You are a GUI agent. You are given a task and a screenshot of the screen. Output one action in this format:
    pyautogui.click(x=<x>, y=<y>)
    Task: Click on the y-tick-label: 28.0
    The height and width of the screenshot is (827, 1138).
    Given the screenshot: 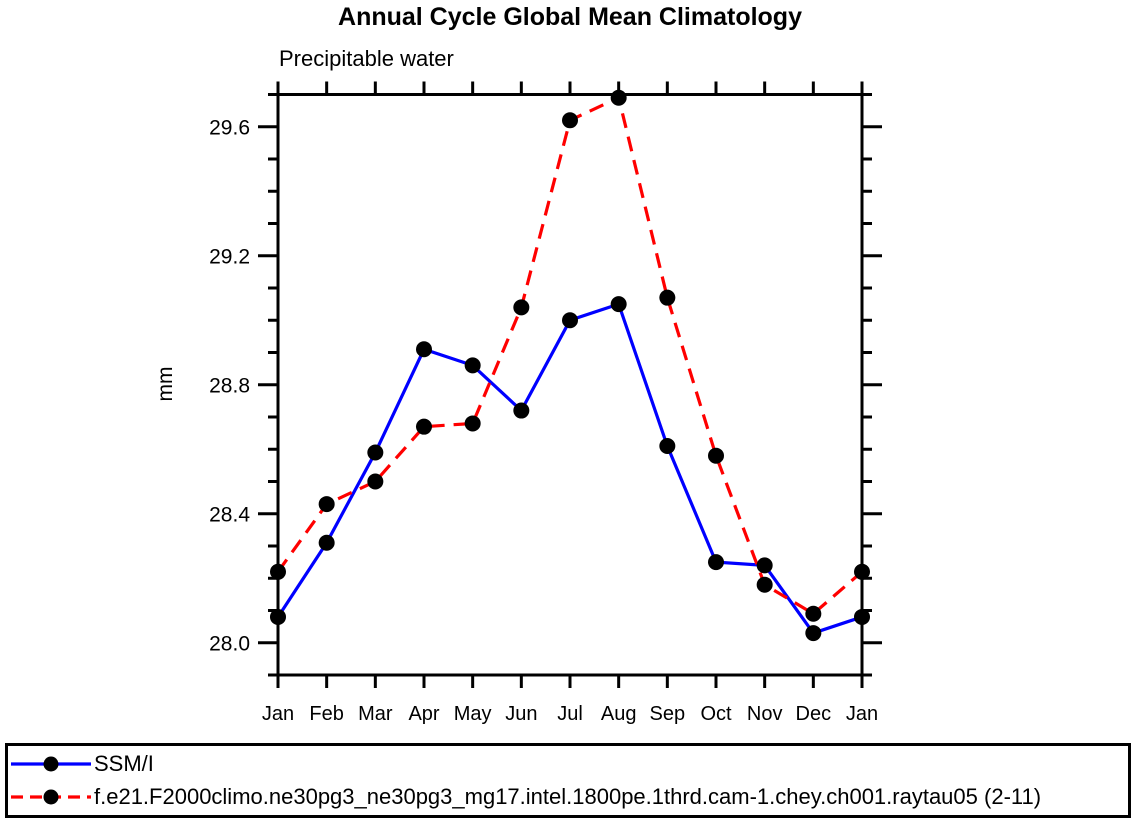 What is the action you would take?
    pyautogui.click(x=229, y=643)
    